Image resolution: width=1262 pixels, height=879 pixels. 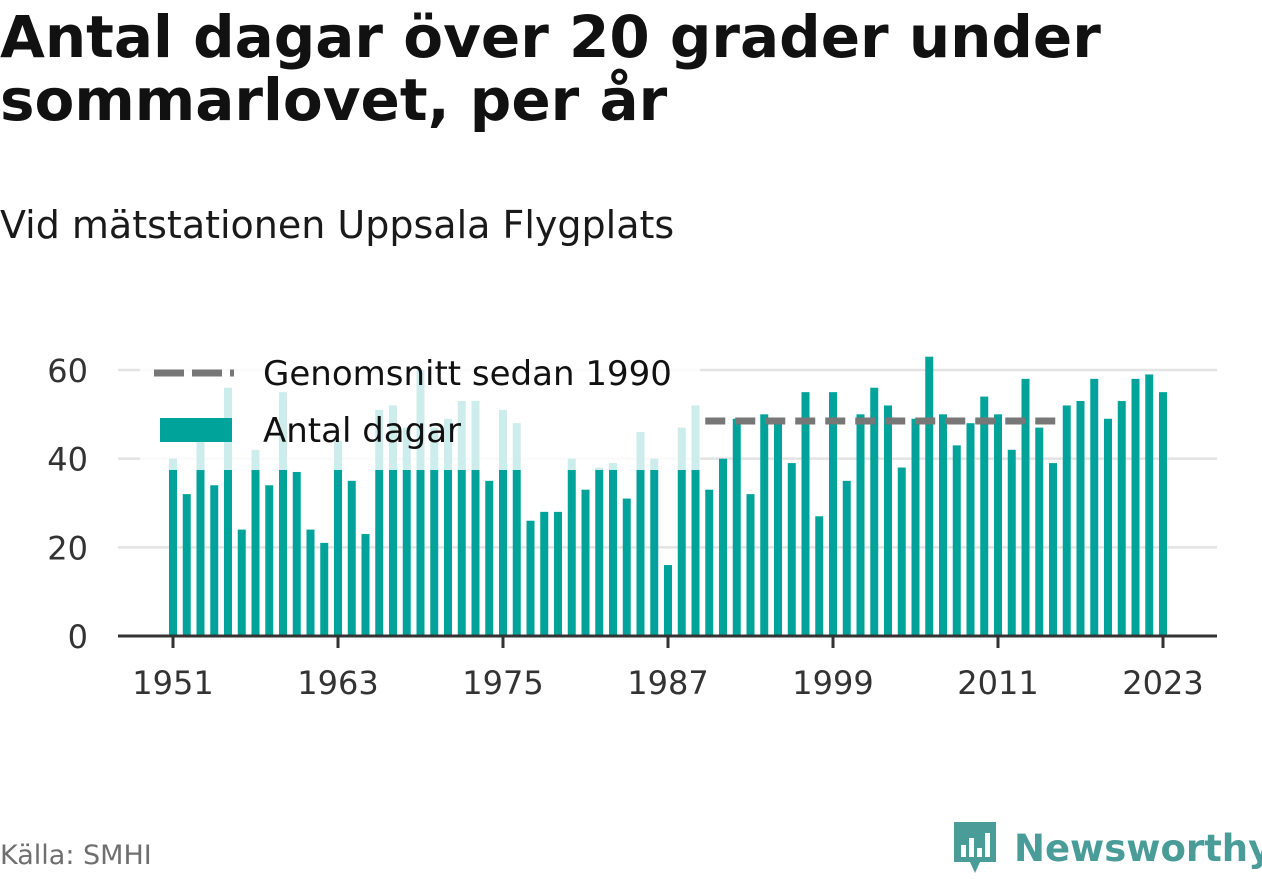 What do you see at coordinates (467, 374) in the screenshot?
I see `legend-avg-label: Genomsnitt sedan 1990` at bounding box center [467, 374].